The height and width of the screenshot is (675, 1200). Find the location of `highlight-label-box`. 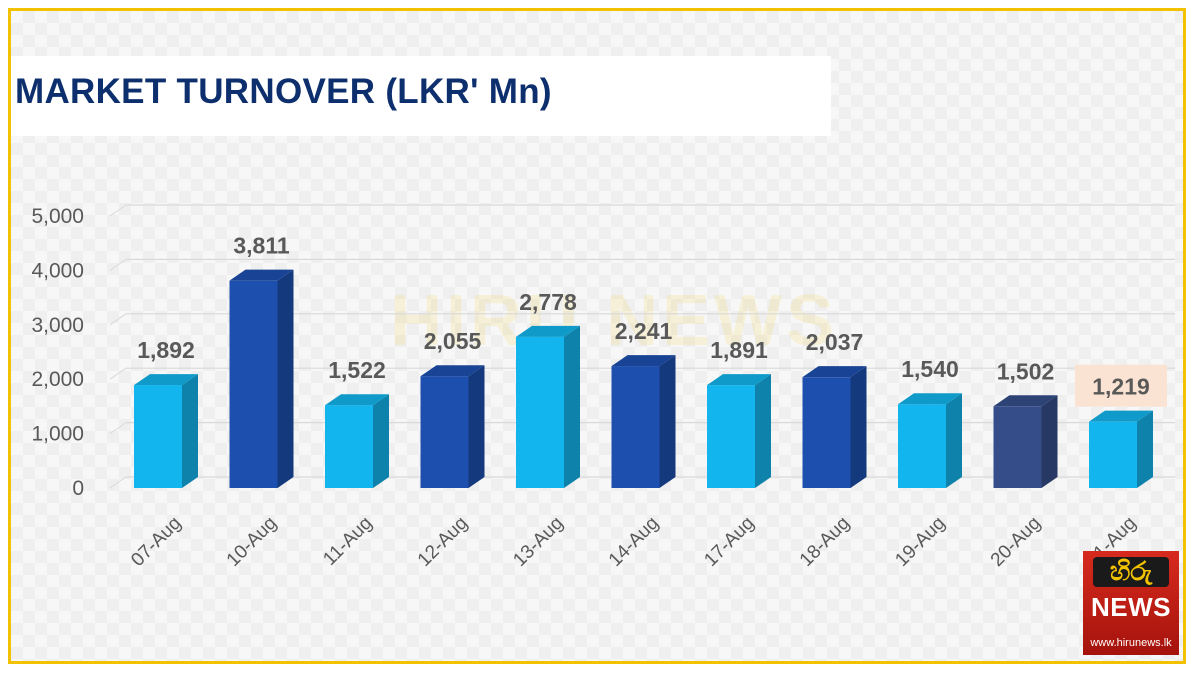

highlight-label-box is located at coordinates (1121, 385).